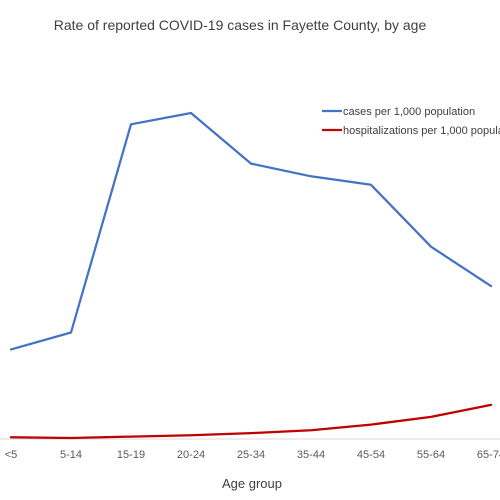 This screenshot has width=500, height=500. What do you see at coordinates (131, 455) in the screenshot?
I see `x-tick-label: 15-19` at bounding box center [131, 455].